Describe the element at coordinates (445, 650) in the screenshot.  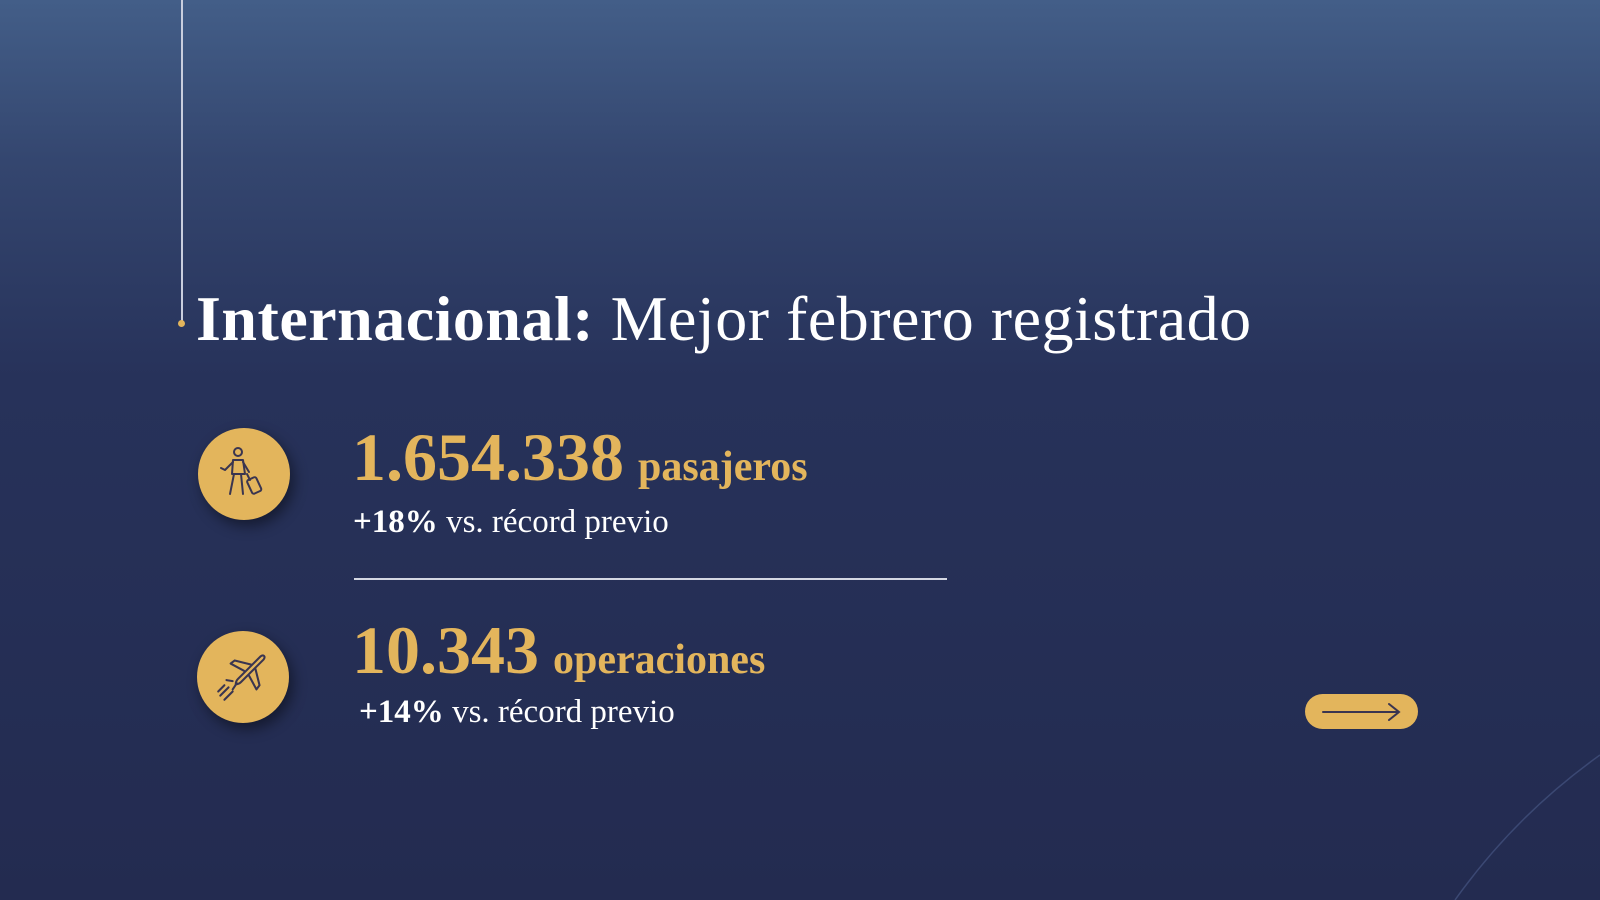
I see `operations-value: 10.343` at that location.